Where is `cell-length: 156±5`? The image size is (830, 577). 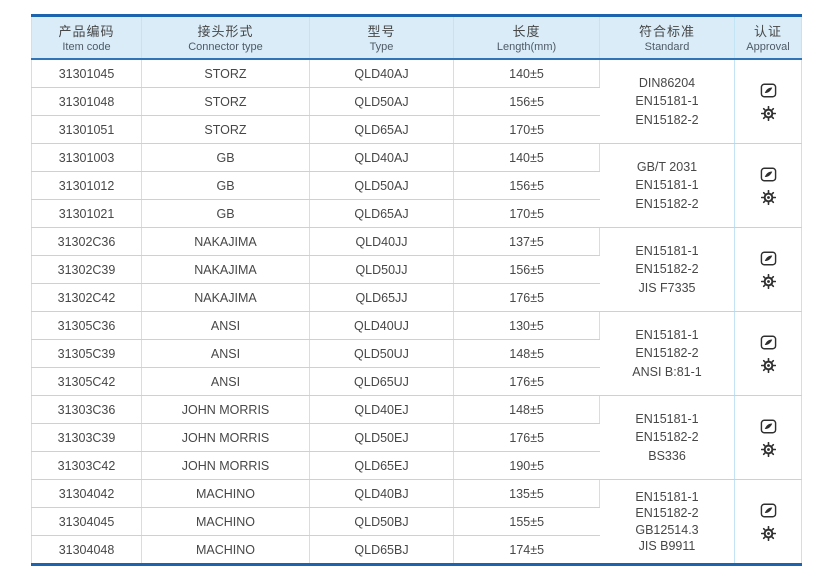 cell-length: 156±5 is located at coordinates (526, 101).